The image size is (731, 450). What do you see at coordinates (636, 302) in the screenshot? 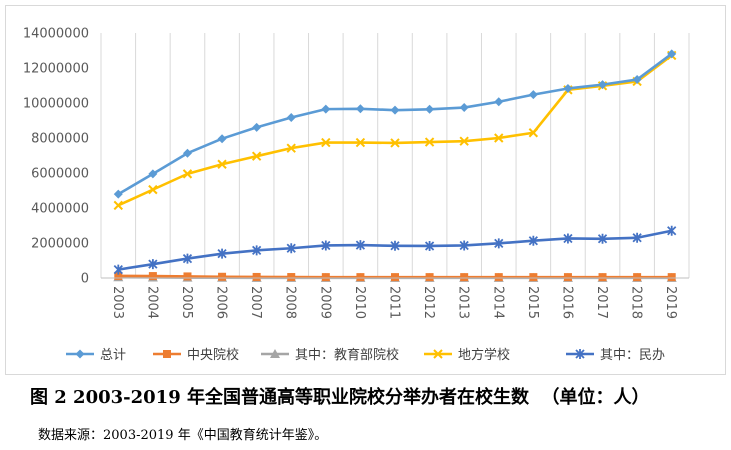
I see `x-tick-label: 2018` at bounding box center [636, 302].